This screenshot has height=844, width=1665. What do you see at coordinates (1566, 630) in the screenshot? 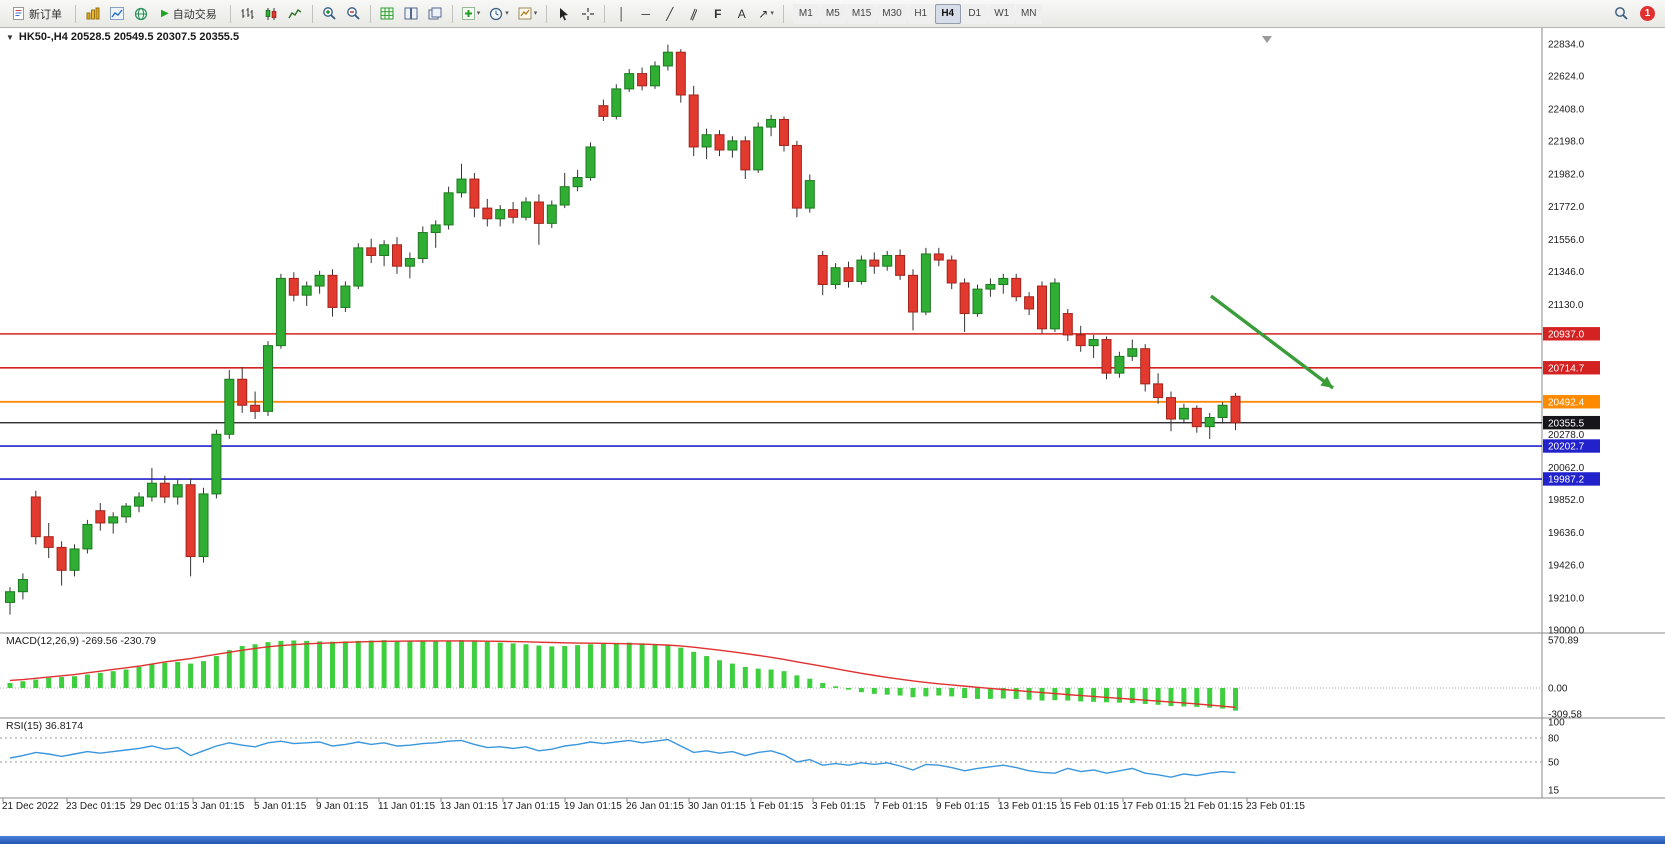
I see `svg-text: 19000.0` at bounding box center [1566, 630].